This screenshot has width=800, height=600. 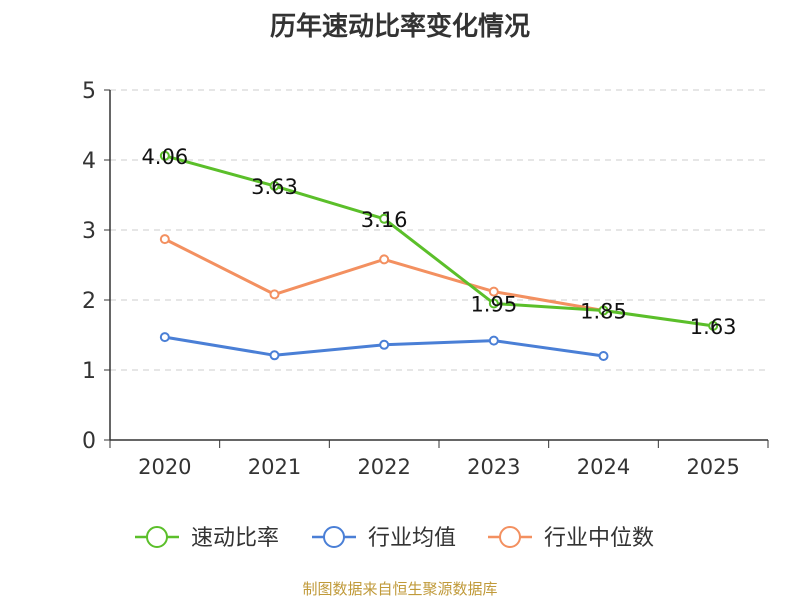 I want to click on chart-title: 历年速动比率变化情况, so click(x=399, y=27).